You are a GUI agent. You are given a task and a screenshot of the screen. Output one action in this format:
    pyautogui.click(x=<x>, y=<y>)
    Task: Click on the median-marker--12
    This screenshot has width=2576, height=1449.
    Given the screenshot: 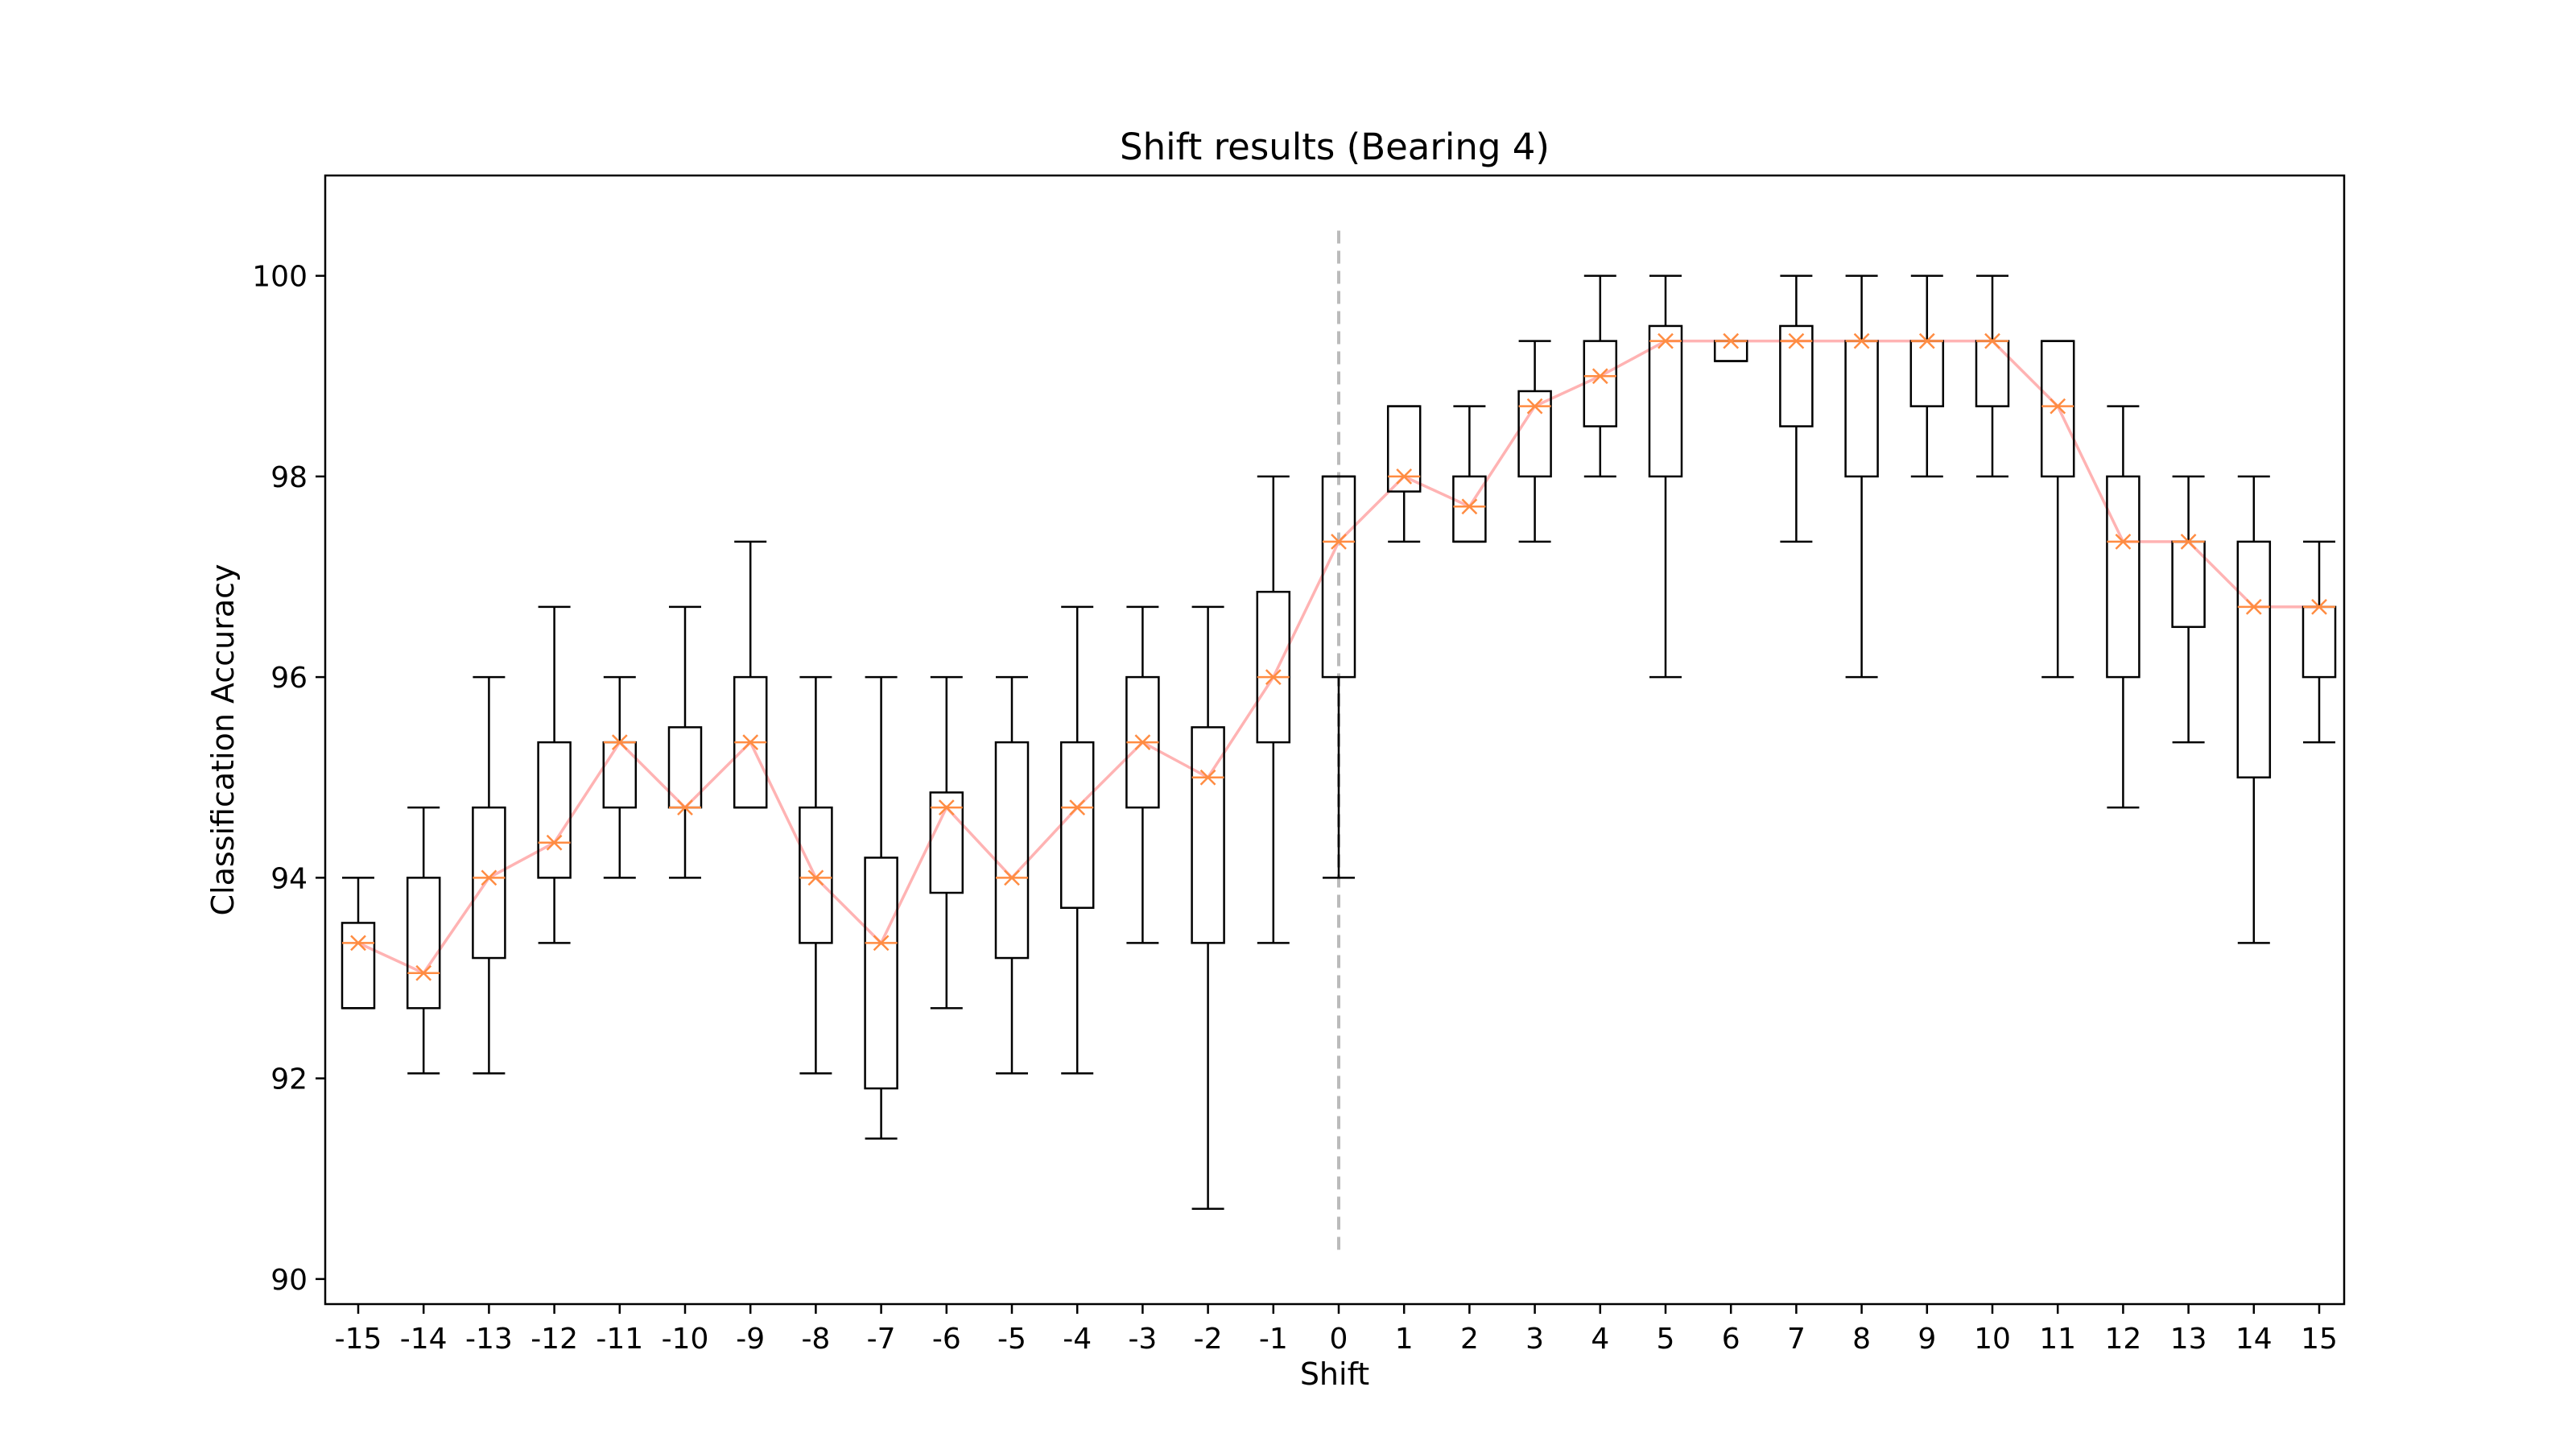 What is the action you would take?
    pyautogui.click(x=554, y=843)
    